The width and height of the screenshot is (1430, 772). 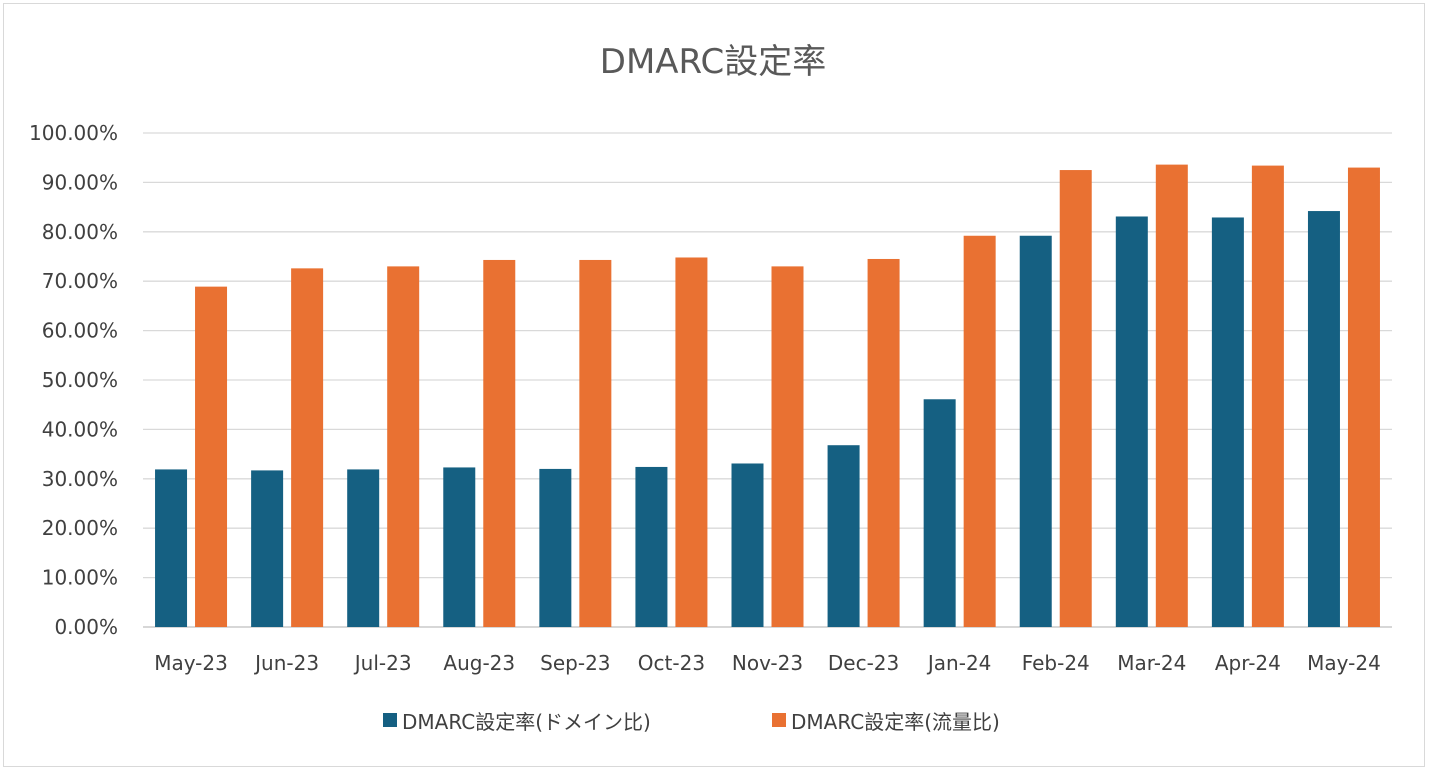 I want to click on y-tick-label: 60.00%, so click(x=80, y=331).